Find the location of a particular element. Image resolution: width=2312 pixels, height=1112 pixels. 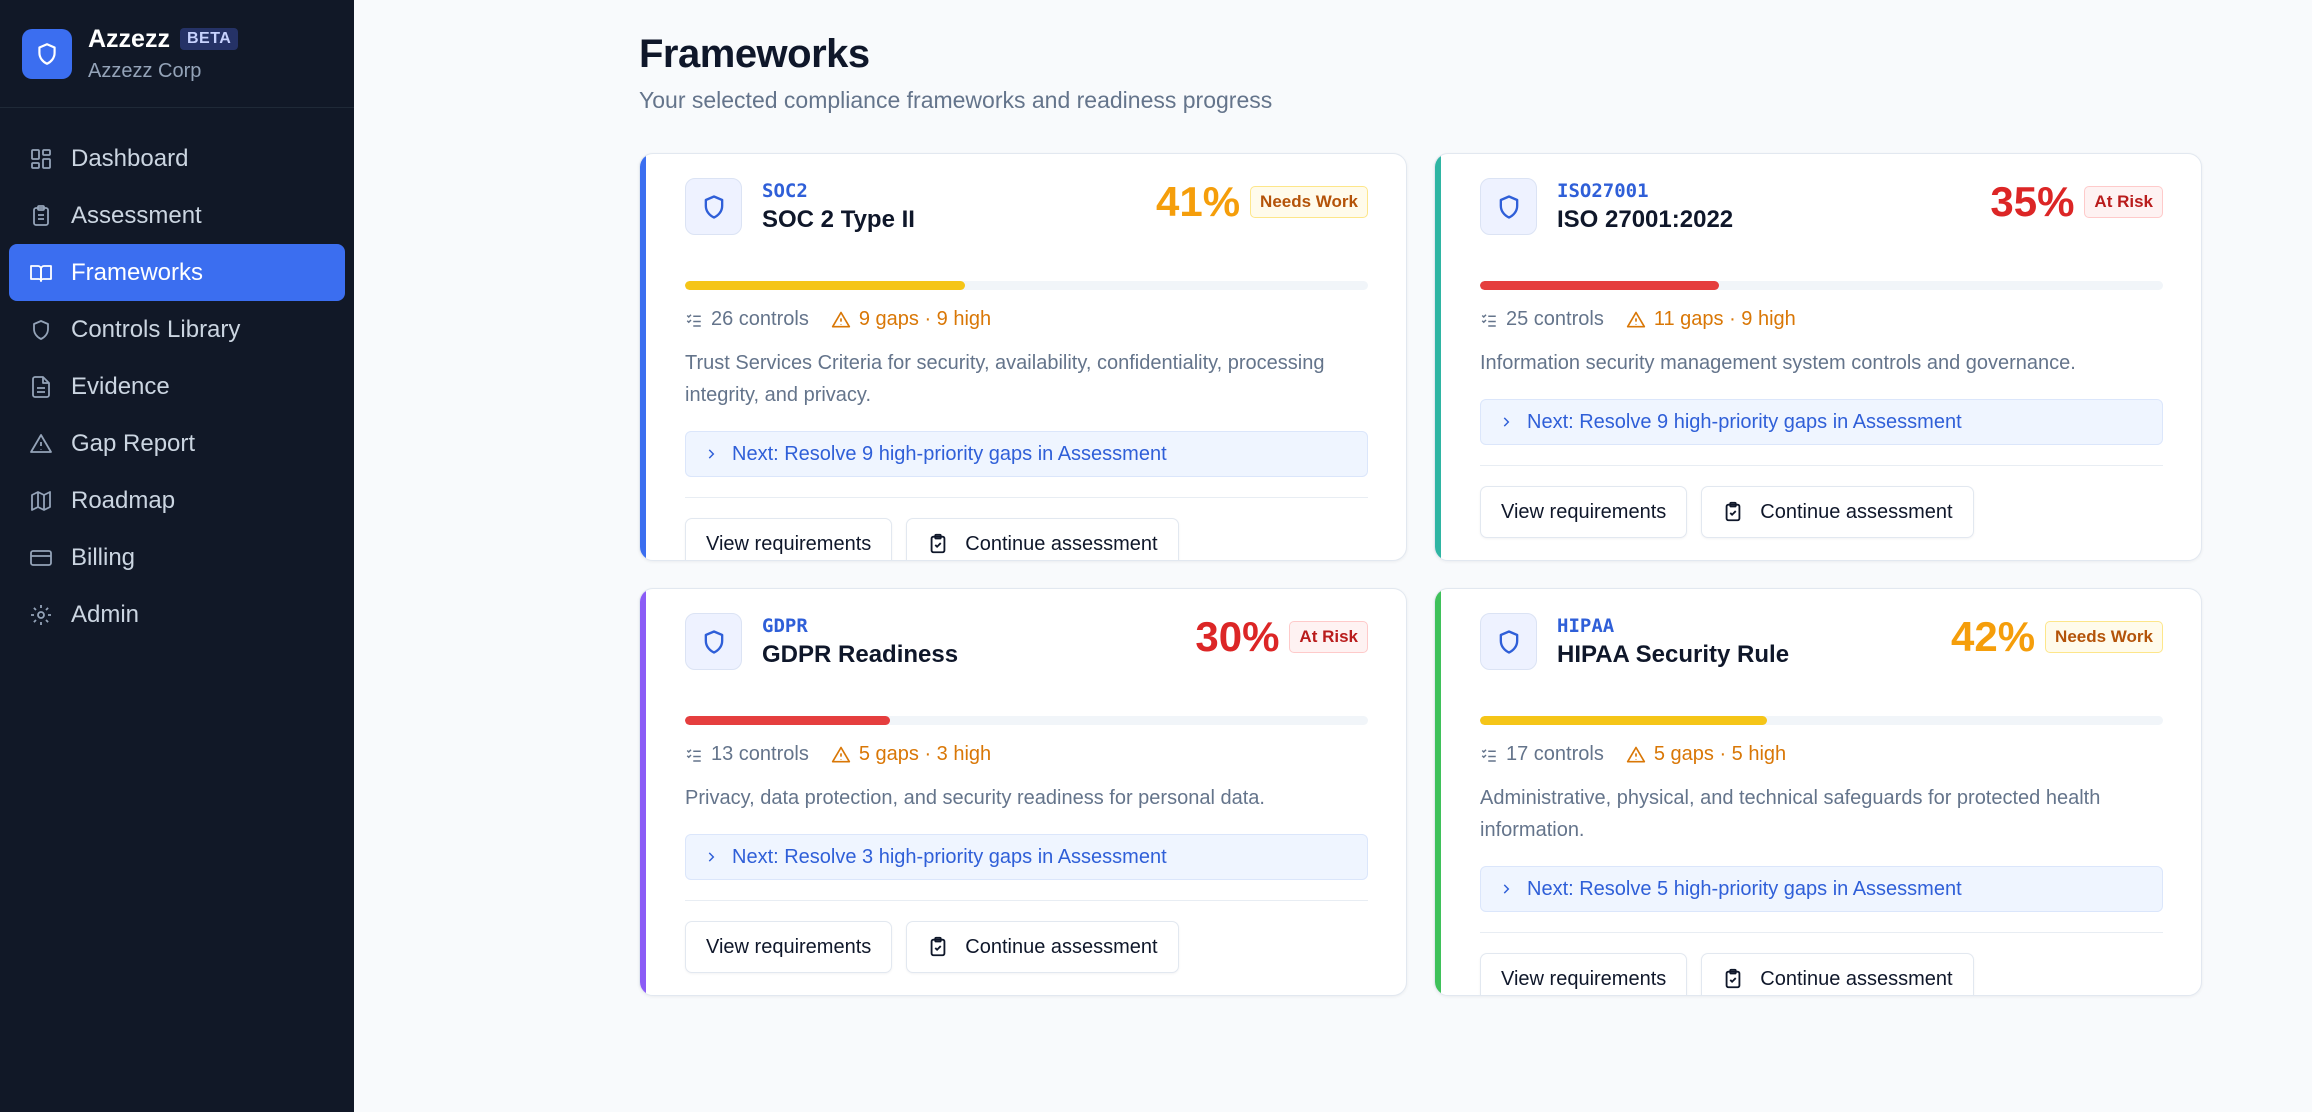

sidebar-item-dashboard: Dashboard is located at coordinates (177, 158).